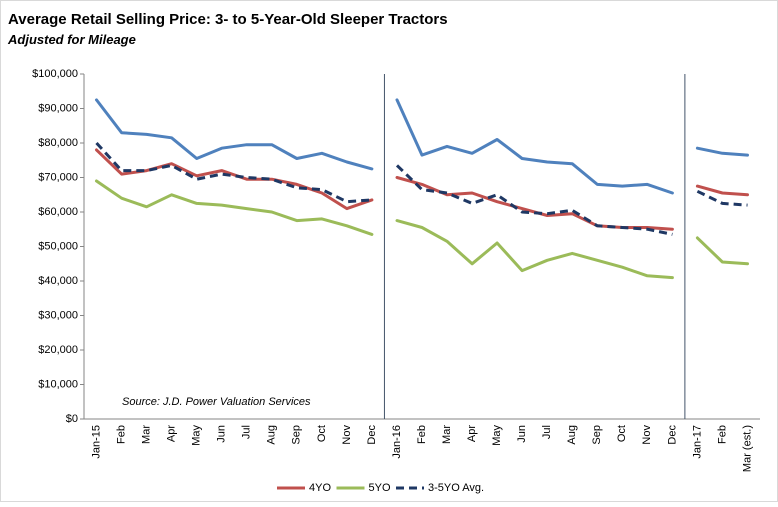 Image resolution: width=778 pixels, height=507 pixels. What do you see at coordinates (96, 442) in the screenshot?
I see `x-tick-label: Jan-15` at bounding box center [96, 442].